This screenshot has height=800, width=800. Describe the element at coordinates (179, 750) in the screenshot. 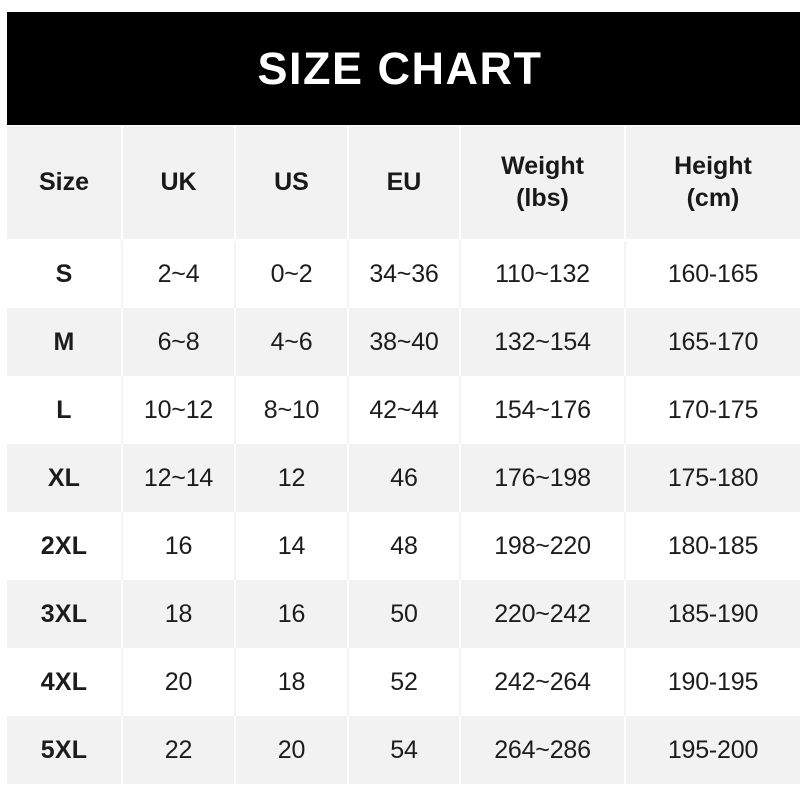

I see `cell-uk: 22` at that location.